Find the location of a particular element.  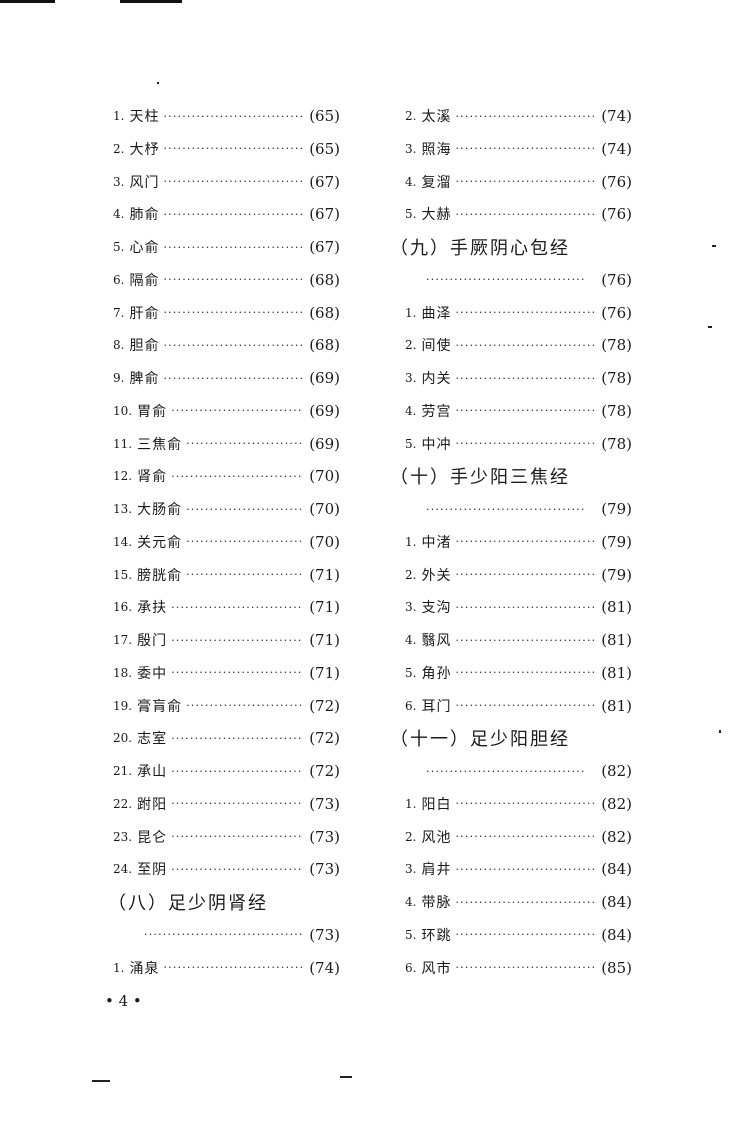

entry-number: 16. is located at coordinates (123, 607).